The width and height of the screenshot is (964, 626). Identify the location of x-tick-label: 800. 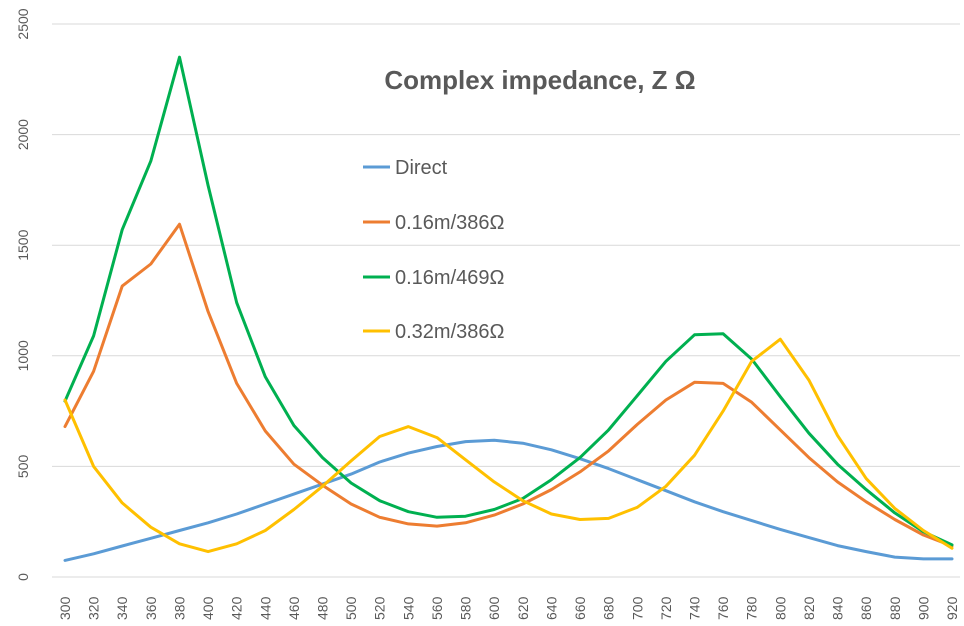
(780, 608).